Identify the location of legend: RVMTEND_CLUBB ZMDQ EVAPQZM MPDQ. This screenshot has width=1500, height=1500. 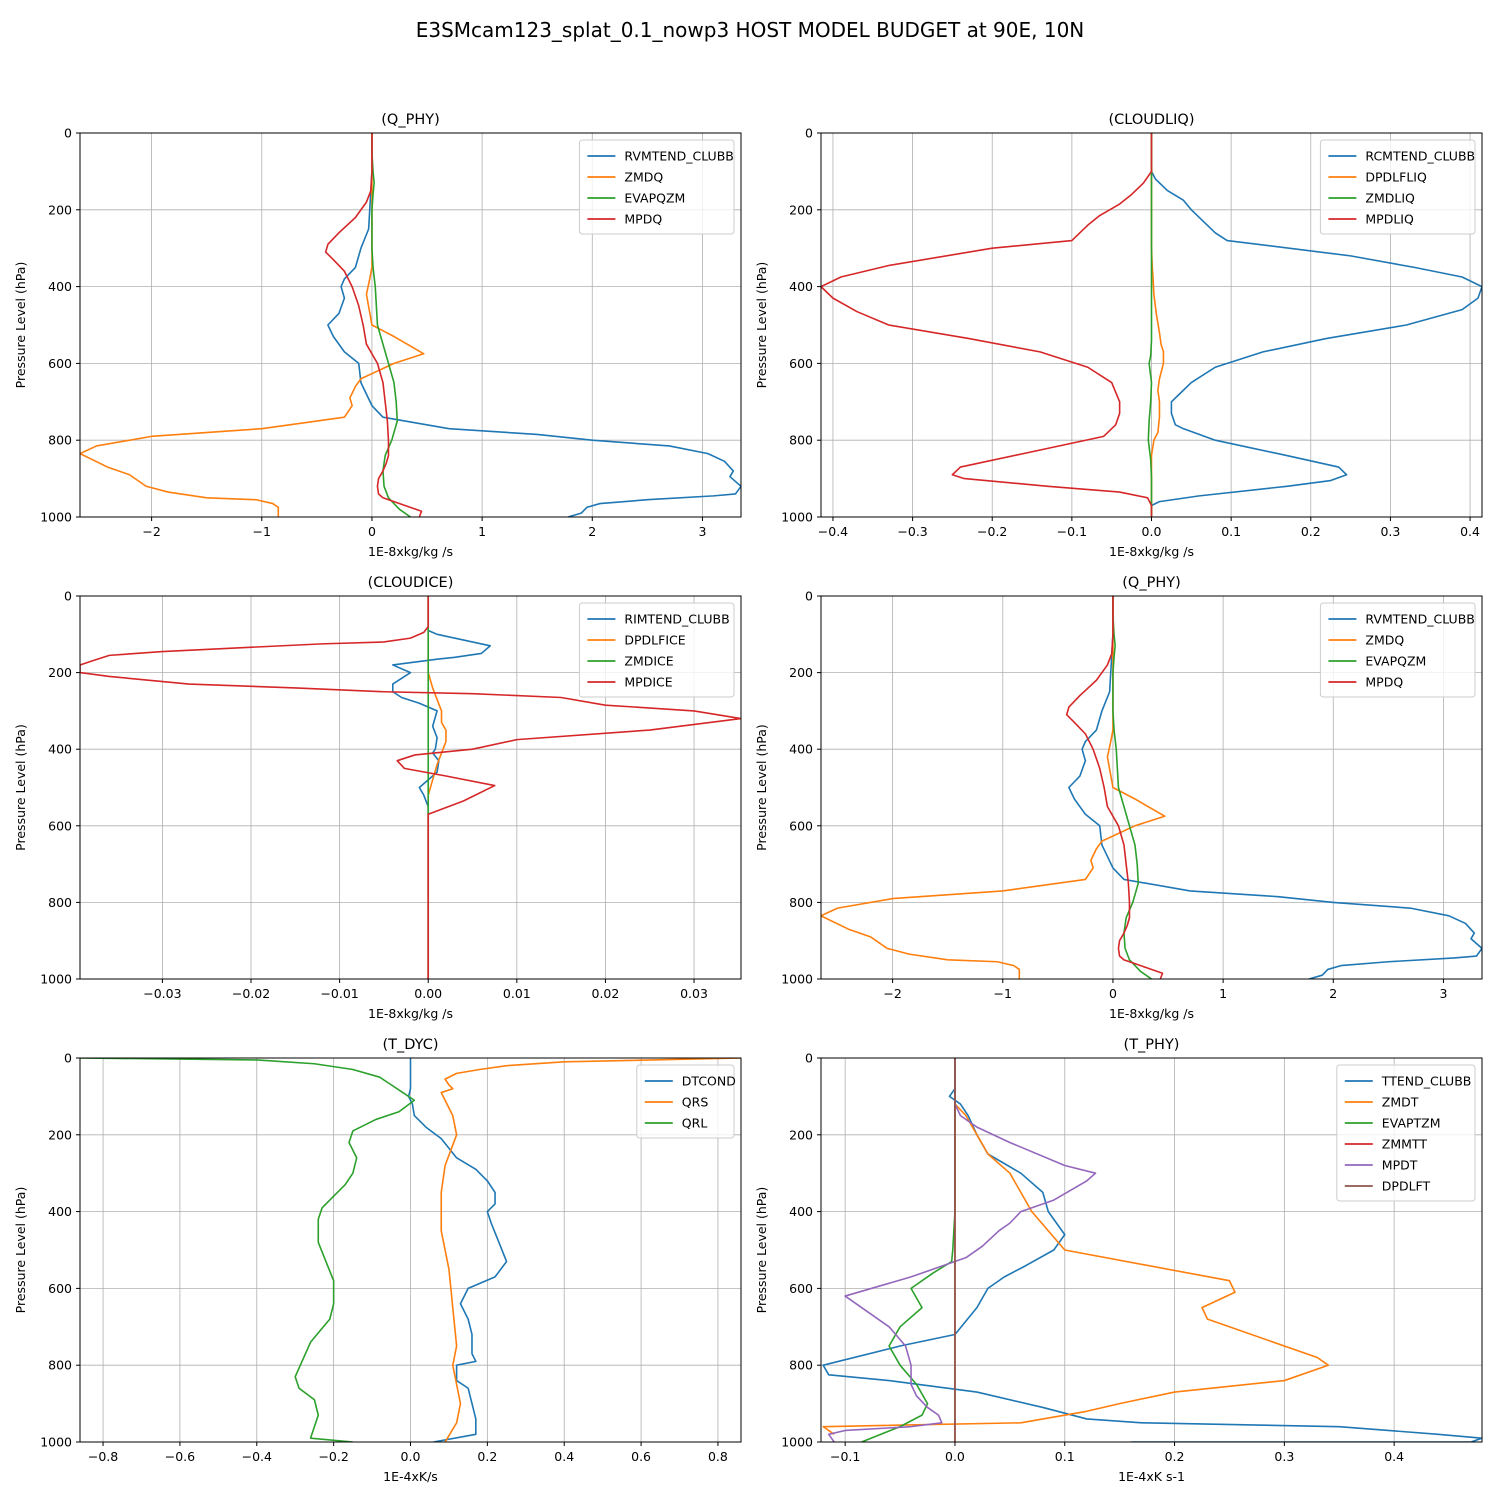
(1397, 650).